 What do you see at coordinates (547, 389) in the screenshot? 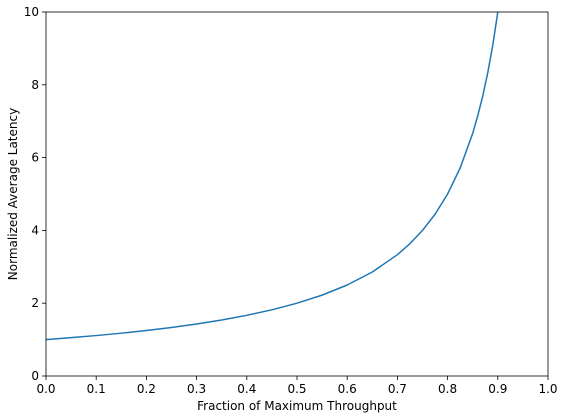
I see `x-tick-label: 1.0` at bounding box center [547, 389].